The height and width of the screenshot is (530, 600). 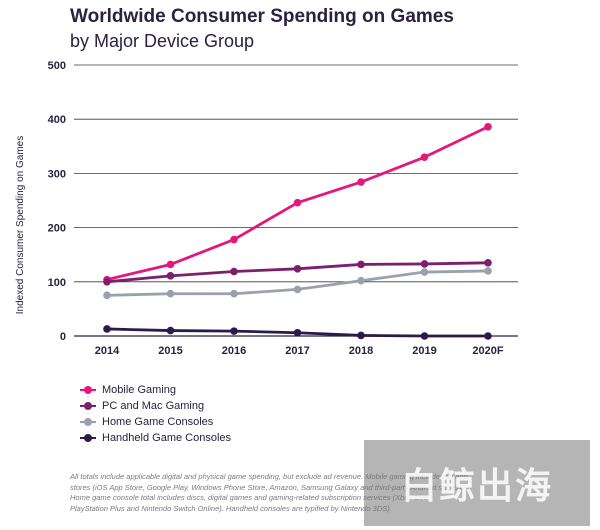 I want to click on legend-item: Home Game Consoles, so click(x=155, y=422).